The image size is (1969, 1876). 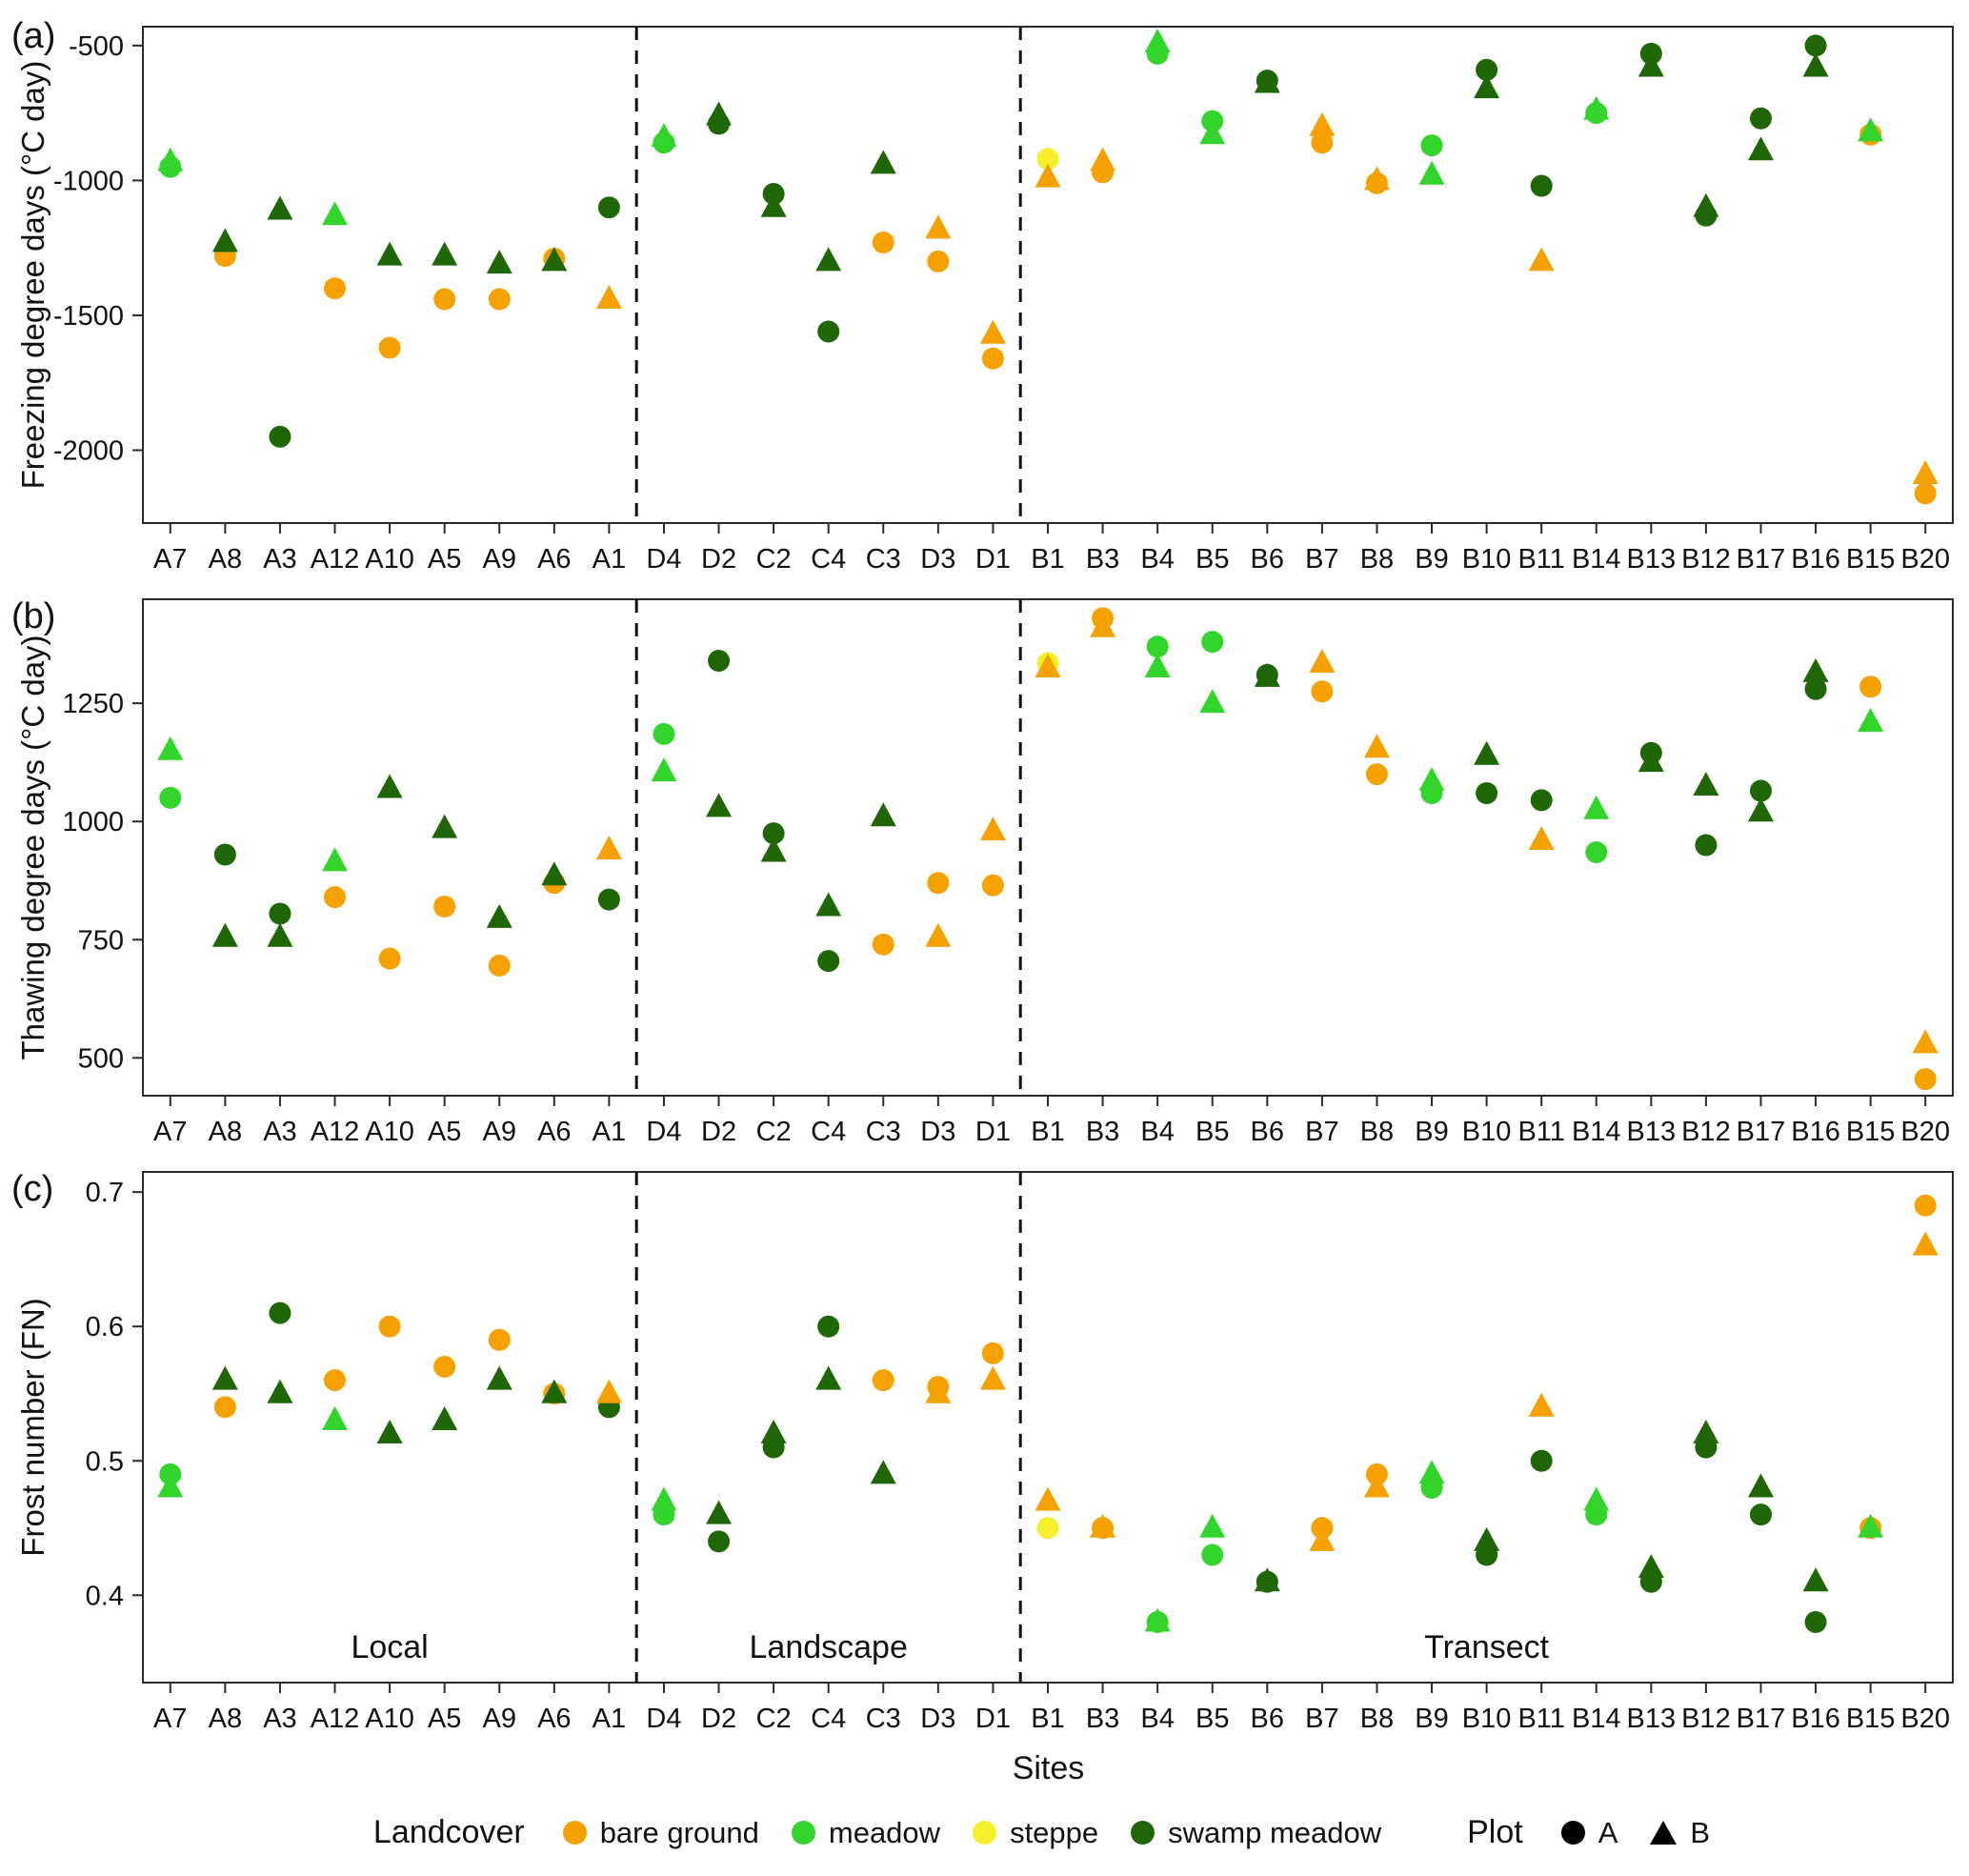 What do you see at coordinates (1761, 559) in the screenshot?
I see `x-tick-label-B17: B17` at bounding box center [1761, 559].